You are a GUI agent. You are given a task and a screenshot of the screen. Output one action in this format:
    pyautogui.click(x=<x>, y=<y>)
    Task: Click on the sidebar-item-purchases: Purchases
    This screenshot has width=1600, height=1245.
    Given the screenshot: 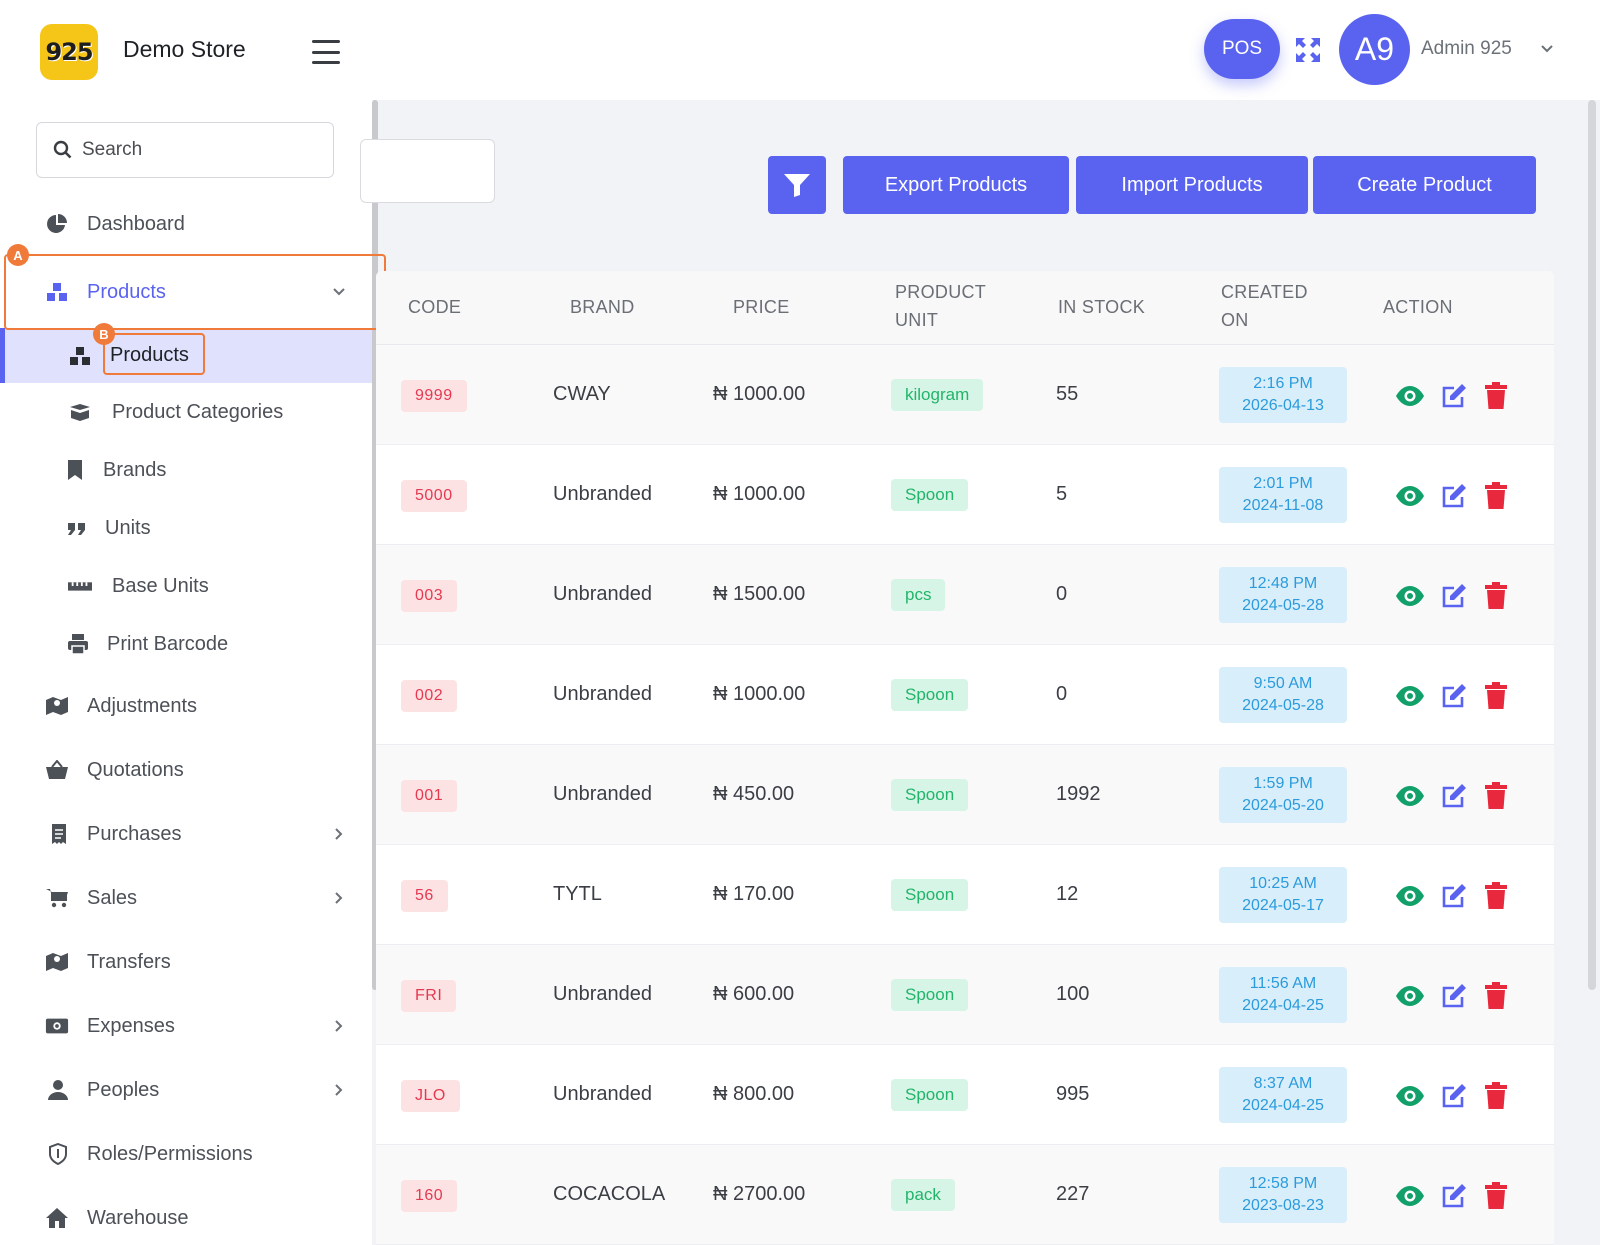 What is the action you would take?
    pyautogui.click(x=186, y=834)
    